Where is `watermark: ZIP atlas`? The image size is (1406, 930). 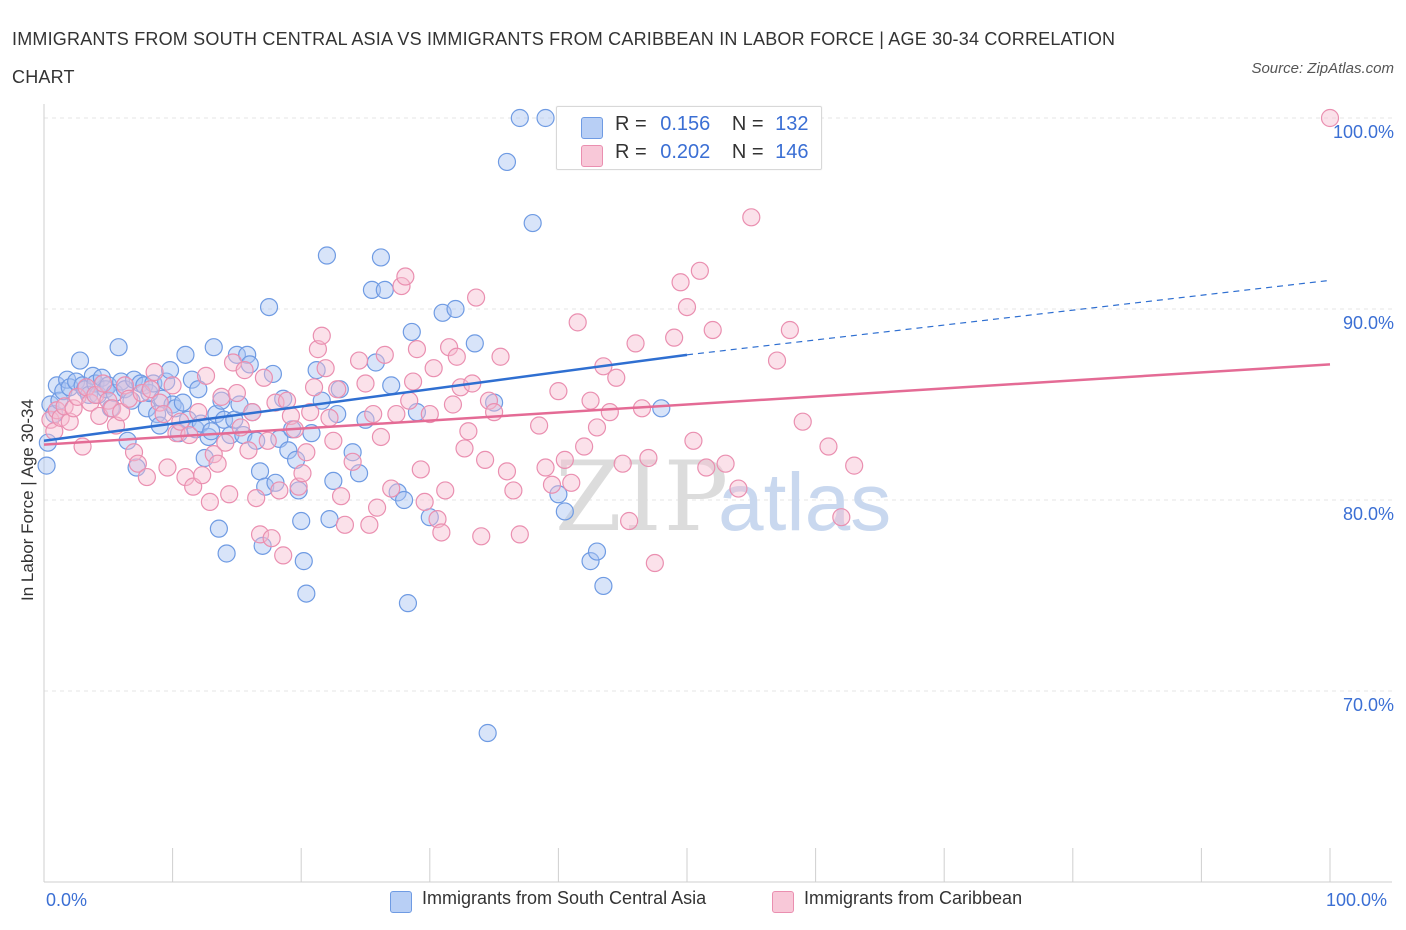 watermark: ZIP atlas is located at coordinates (723, 497).